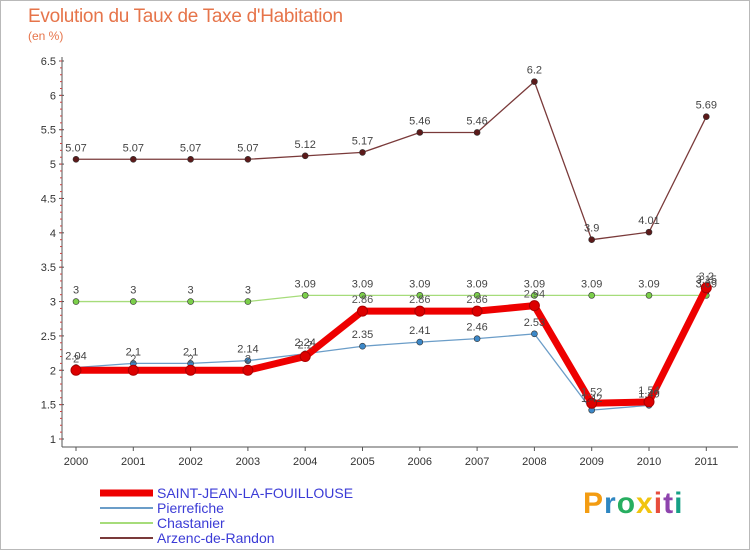 The height and width of the screenshot is (550, 750). What do you see at coordinates (185, 16) in the screenshot?
I see `chart-title: Evolution du Taux de Taxe d'Habitation` at bounding box center [185, 16].